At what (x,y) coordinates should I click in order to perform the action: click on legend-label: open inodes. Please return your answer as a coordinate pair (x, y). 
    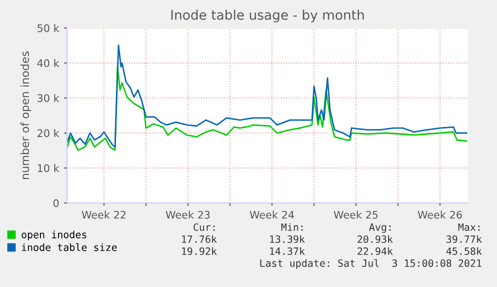
    Looking at the image, I should click on (54, 235).